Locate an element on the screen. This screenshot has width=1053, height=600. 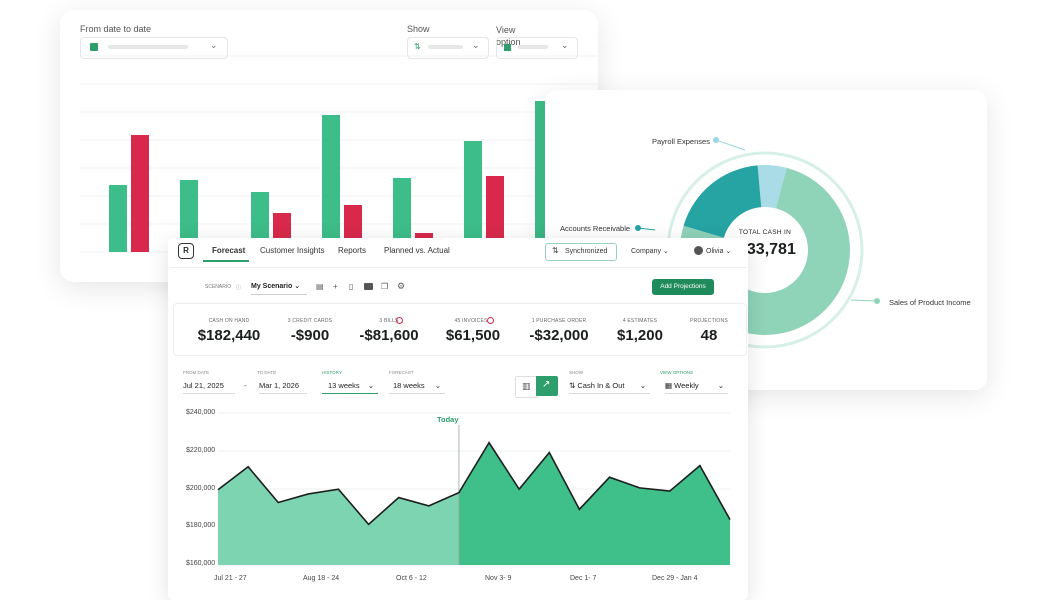
copy-icon: ❐ is located at coordinates (385, 286).